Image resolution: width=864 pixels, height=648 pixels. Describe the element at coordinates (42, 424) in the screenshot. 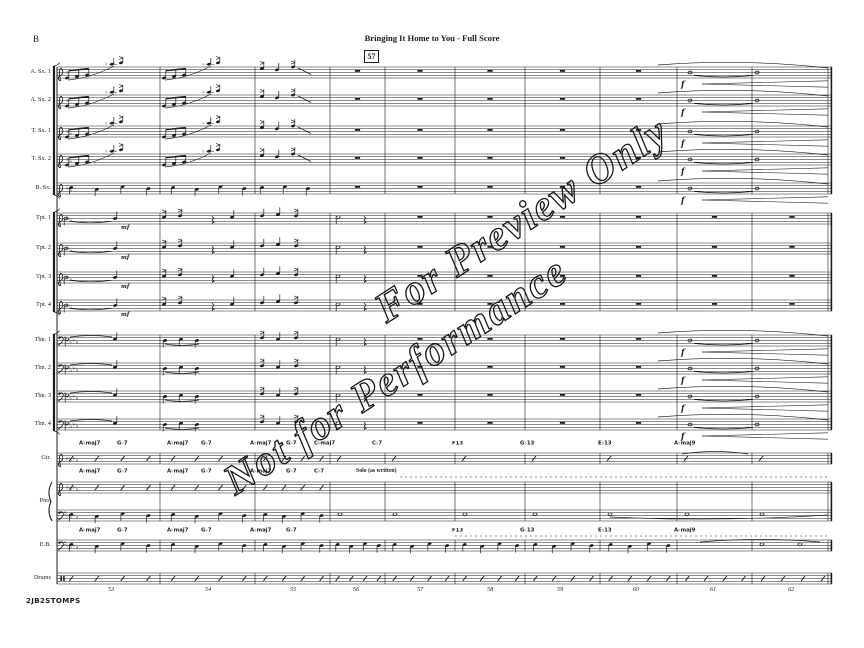

I see `instrument-label: Tbn. 4` at that location.